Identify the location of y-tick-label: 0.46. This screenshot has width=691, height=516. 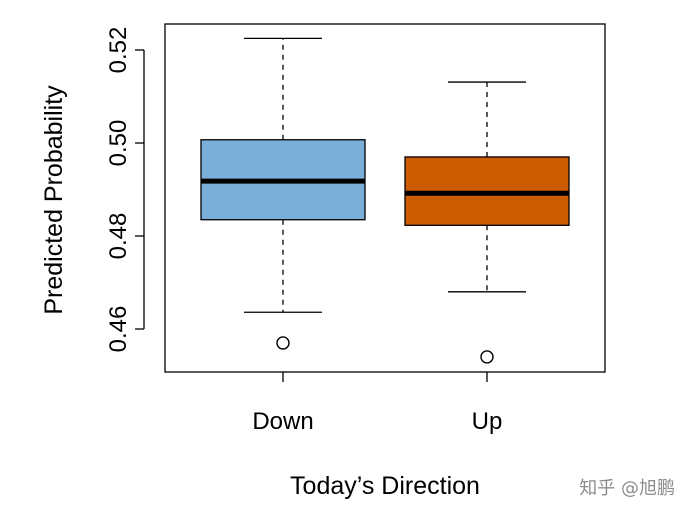
(118, 329).